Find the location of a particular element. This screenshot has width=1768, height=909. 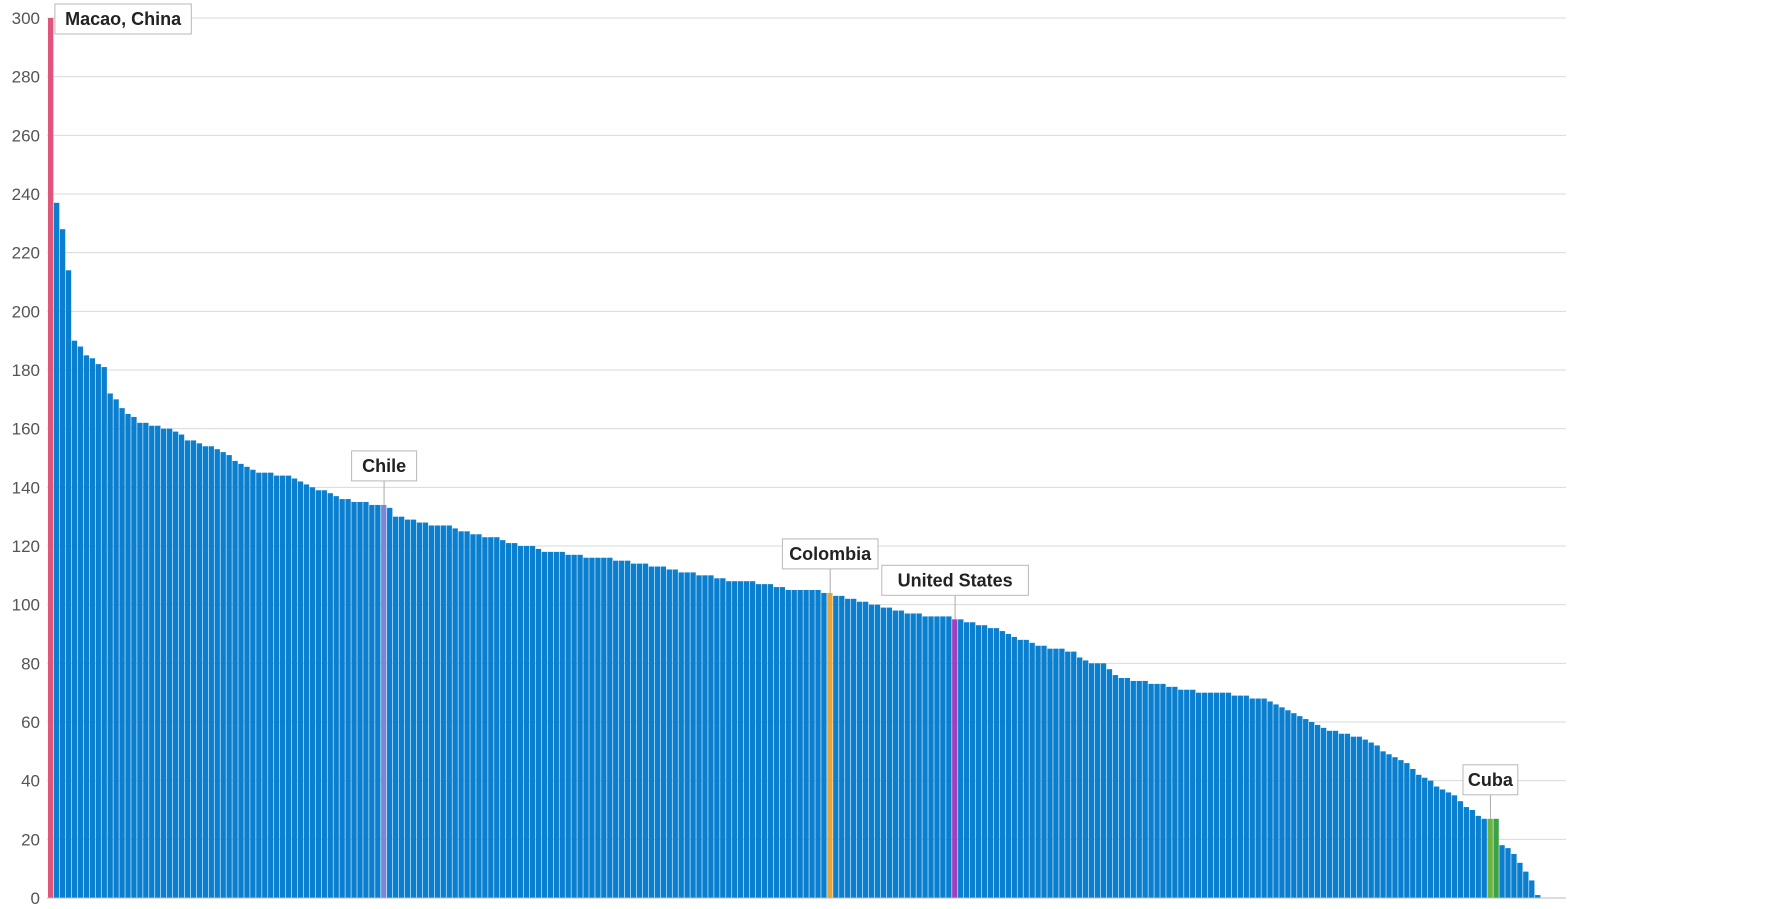

y-tick-label: 260 is located at coordinates (26, 135).